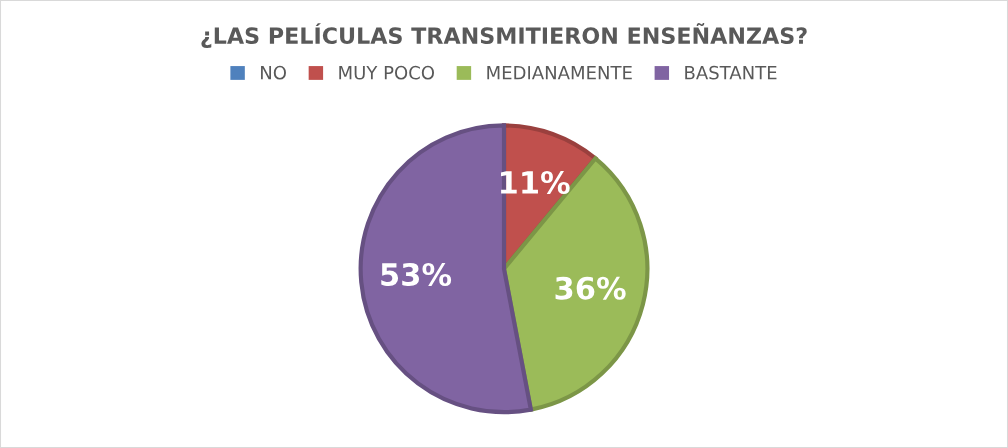 This screenshot has width=1008, height=448. Describe the element at coordinates (387, 72) in the screenshot. I see `legend-label: MUY POCO` at that location.